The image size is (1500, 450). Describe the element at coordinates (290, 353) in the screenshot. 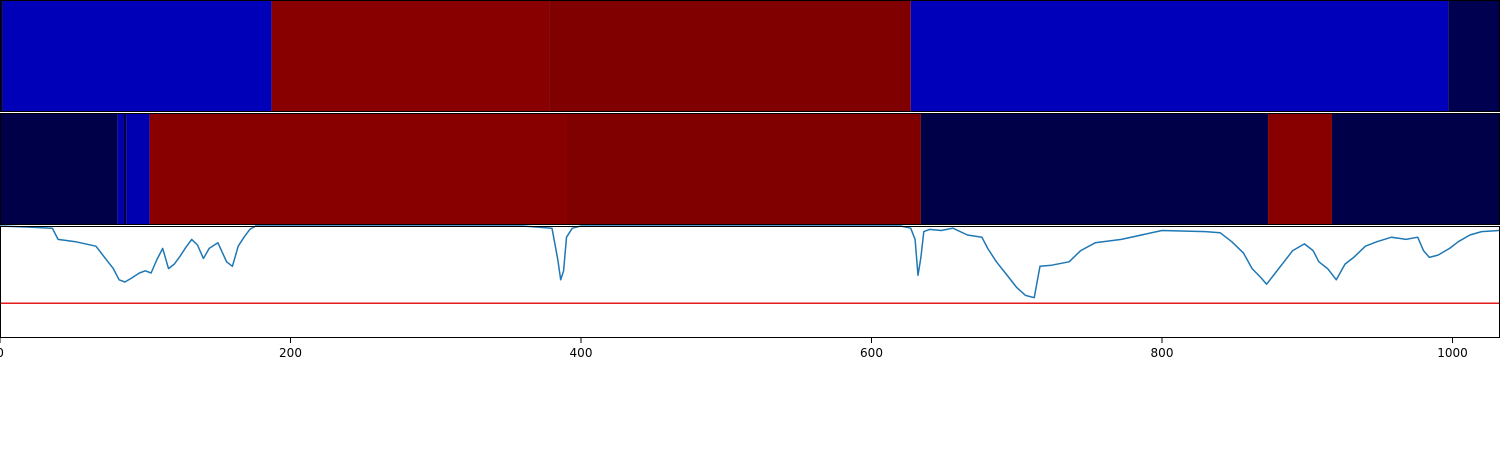

I see `x-tick-label-200: 200` at that location.